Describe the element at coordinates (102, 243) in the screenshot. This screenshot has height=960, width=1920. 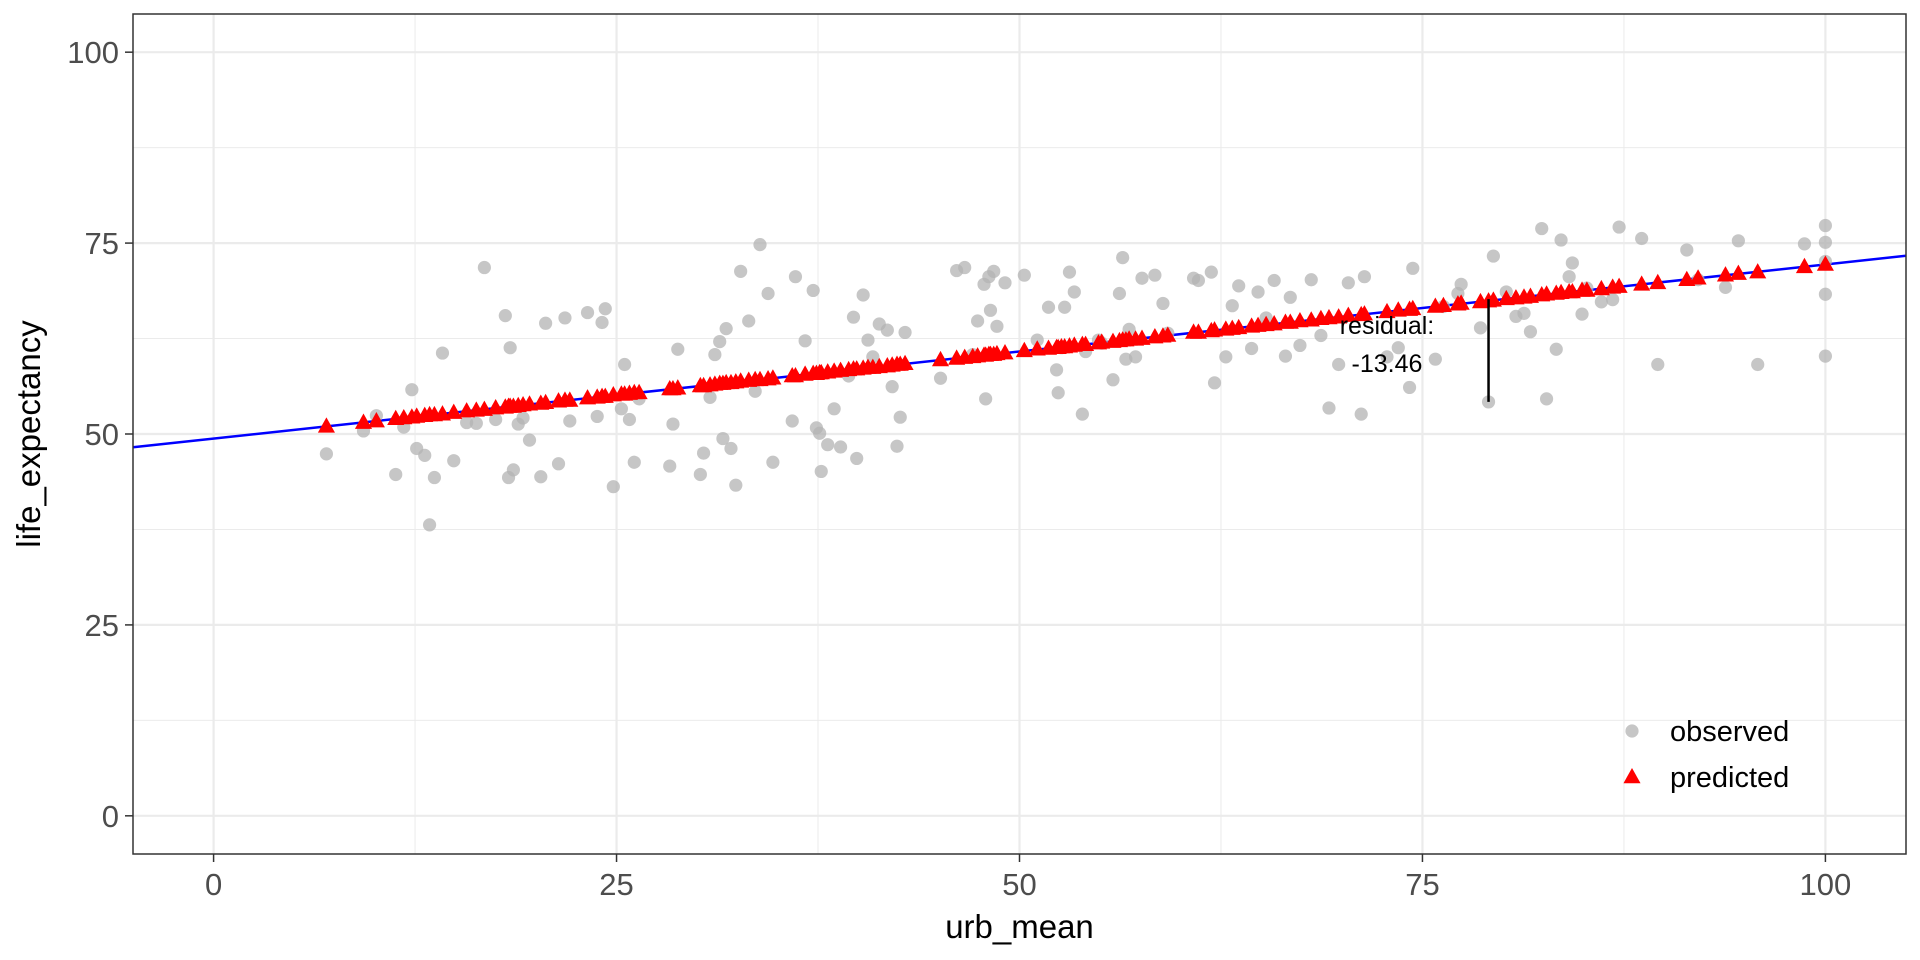
I see `y-tick-label: 75` at that location.